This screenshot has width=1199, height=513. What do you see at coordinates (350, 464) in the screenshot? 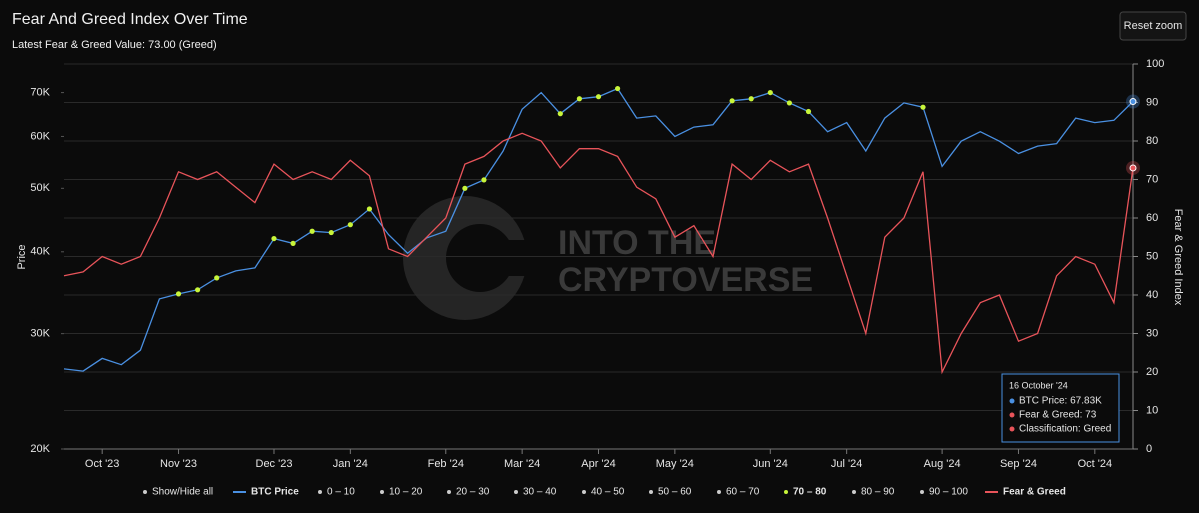
I see `x-tick-label: Jan '24` at bounding box center [350, 464].